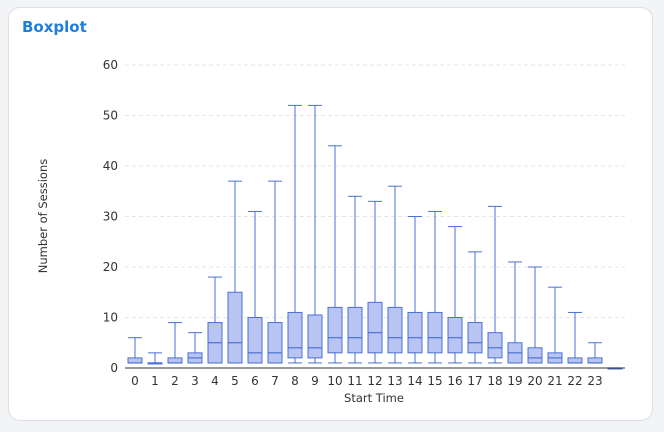  Describe the element at coordinates (366, 381) in the screenshot. I see `x-axis-ticks: 0 1 2 3 4 5 6 7 8 9 10 11 12 13 14 15 16 17 18 19 20 21 22 23` at that location.